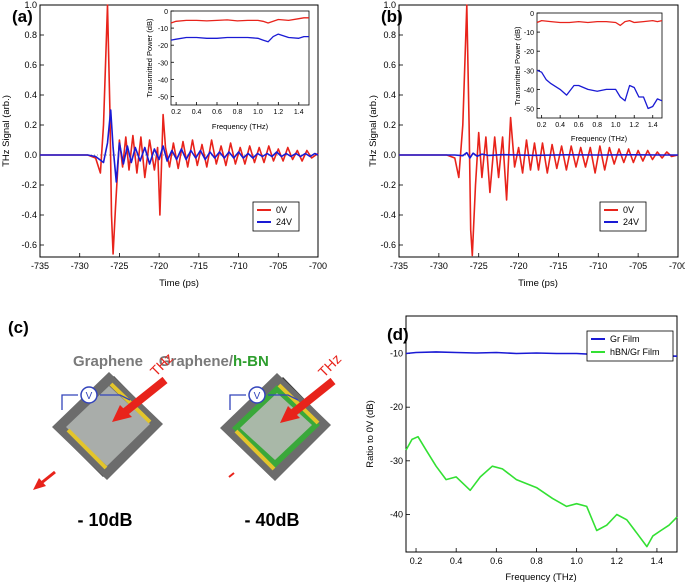  Describe the element at coordinates (104, 440) in the screenshot. I see `graphene-device: V THz - 10dB` at that location.